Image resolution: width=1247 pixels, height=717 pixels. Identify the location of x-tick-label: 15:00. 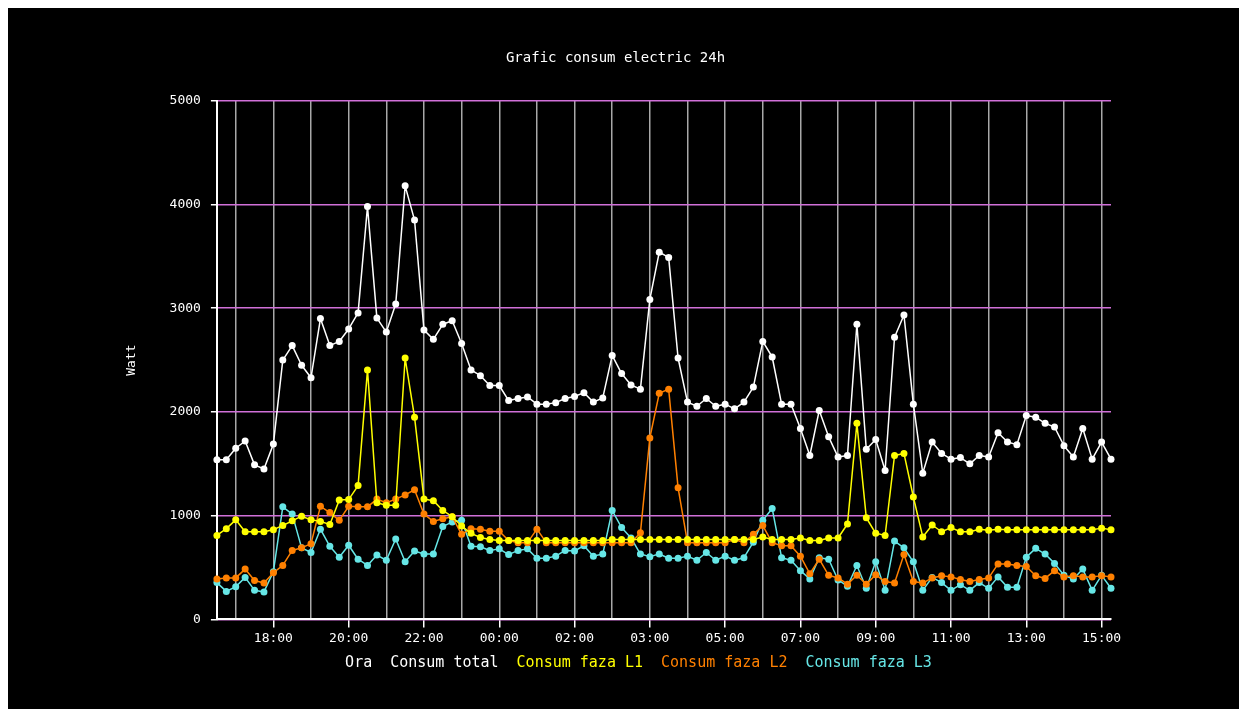
(1102, 637).